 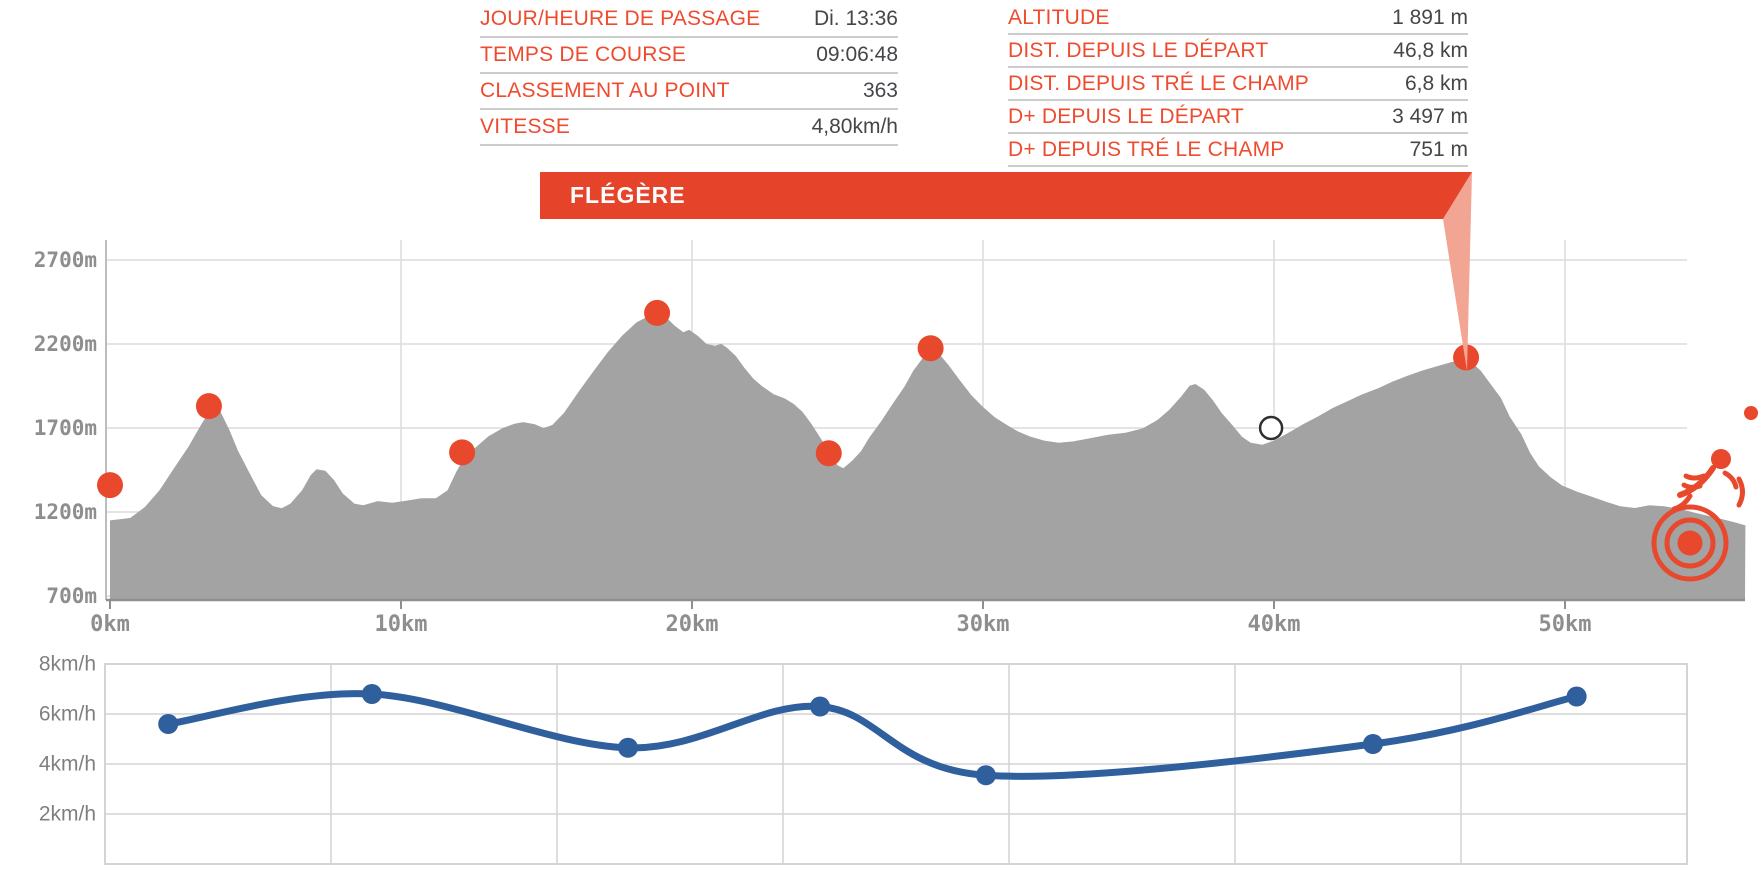 What do you see at coordinates (689, 128) in the screenshot?
I see `info-row: VITESSE 4,80km/h` at bounding box center [689, 128].